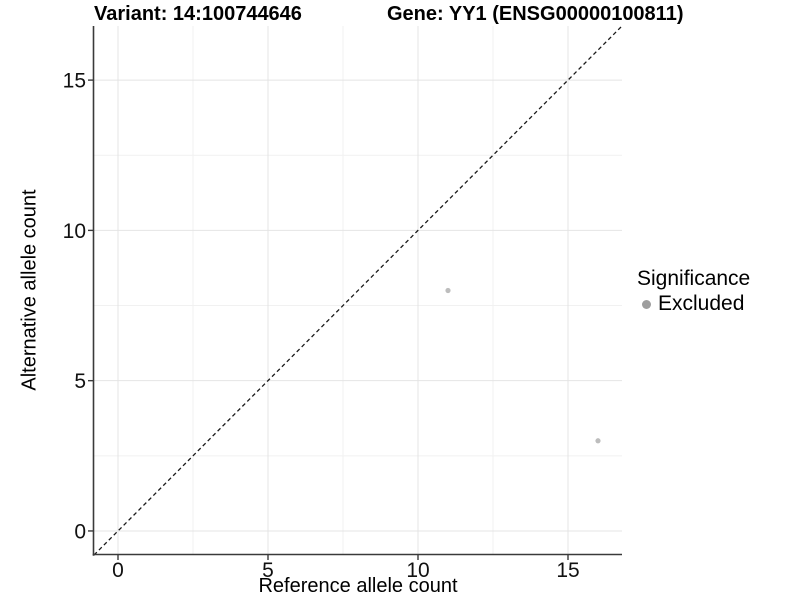  Describe the element at coordinates (268, 570) in the screenshot. I see `x-tick-label: 5` at that location.